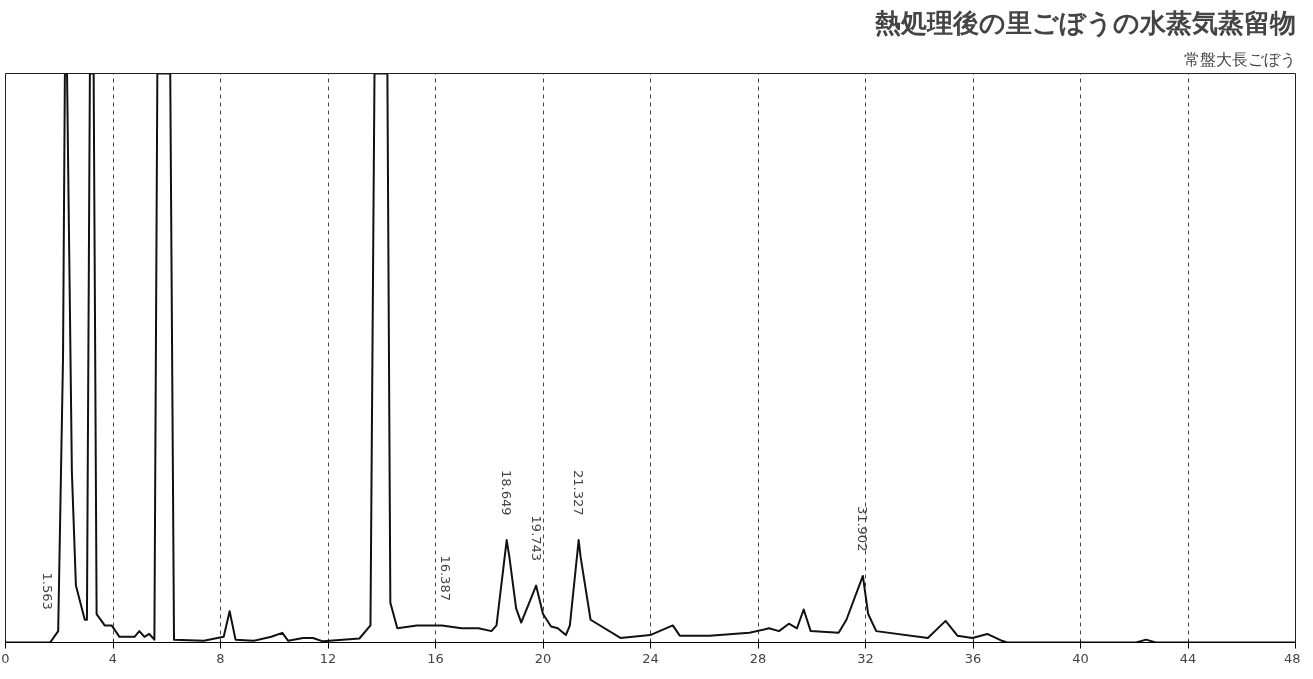  I want to click on annotation: 31.902, so click(863, 528).